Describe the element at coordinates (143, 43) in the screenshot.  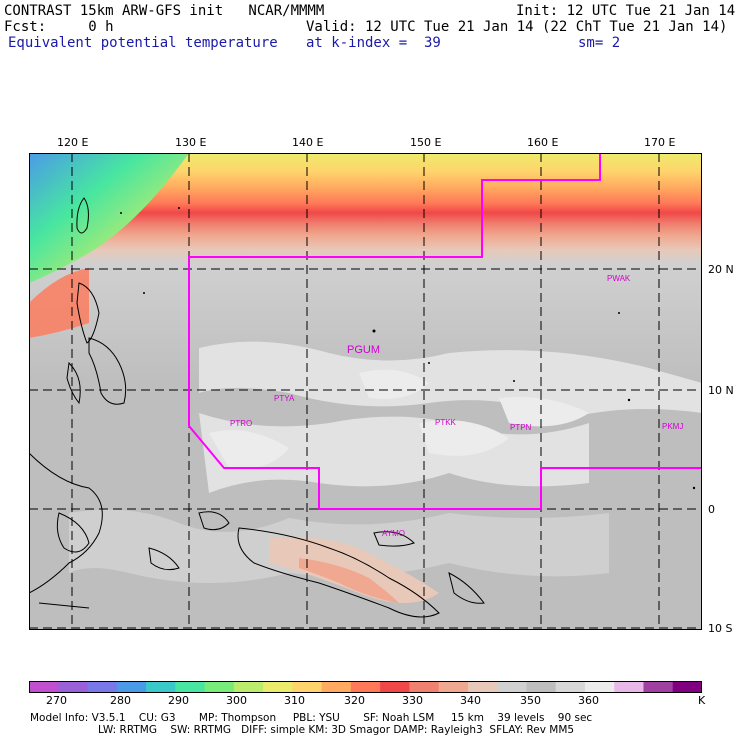
I see `field-name: Equivalent potential temperature` at that location.